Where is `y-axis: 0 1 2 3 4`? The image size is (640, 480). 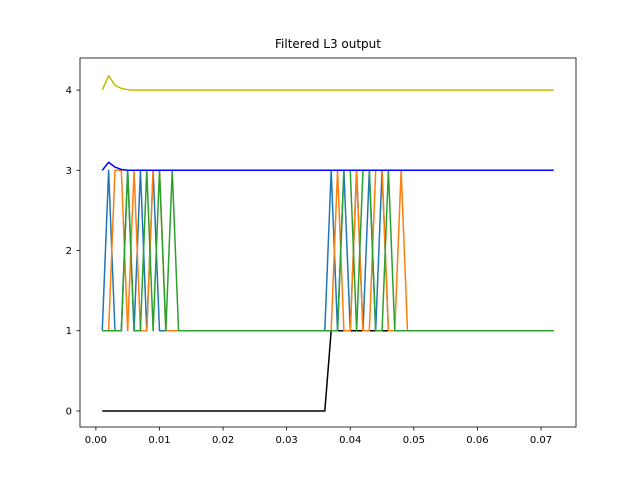 y-axis: 0 1 2 3 4 is located at coordinates (73, 251).